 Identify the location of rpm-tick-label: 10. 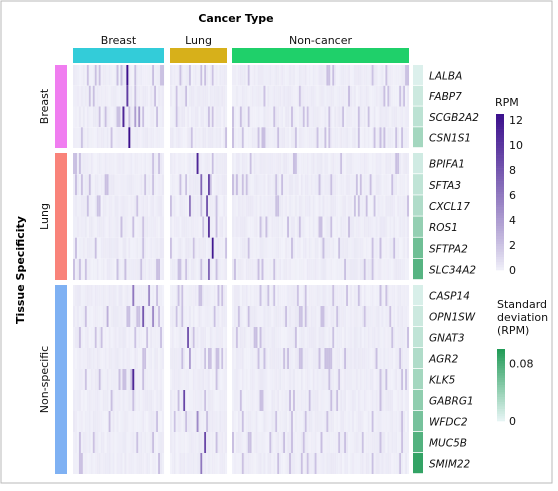
(516, 145).